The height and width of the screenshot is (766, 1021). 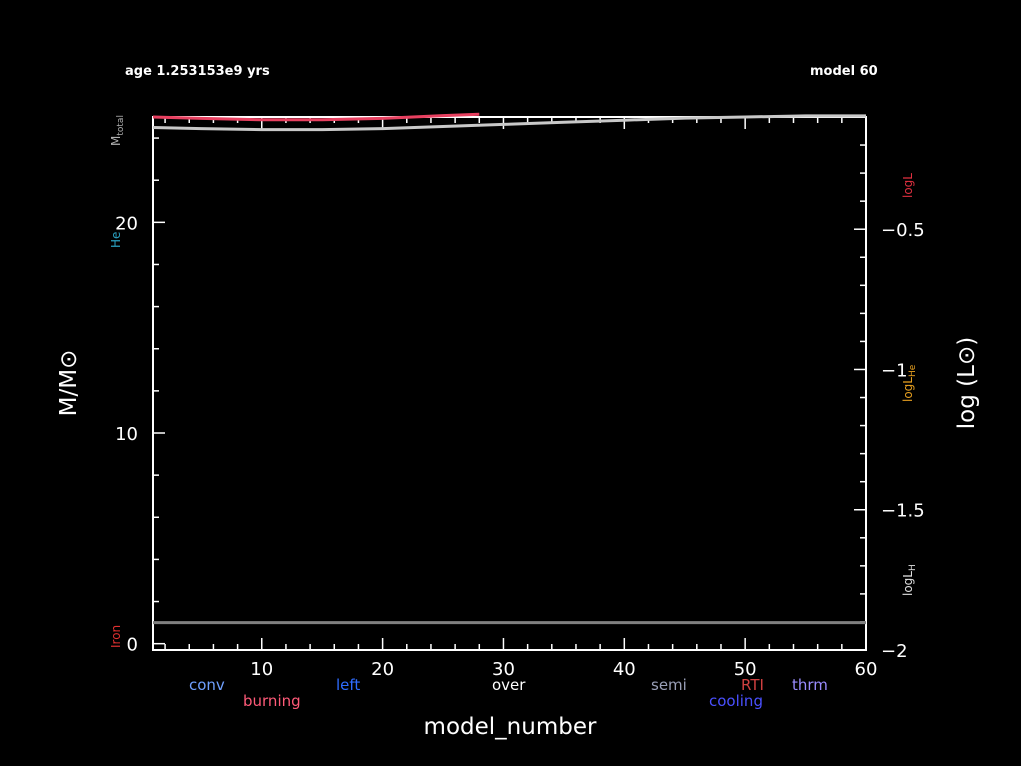 What do you see at coordinates (69, 383) in the screenshot?
I see `y-left-axis-label: M/M⊙` at bounding box center [69, 383].